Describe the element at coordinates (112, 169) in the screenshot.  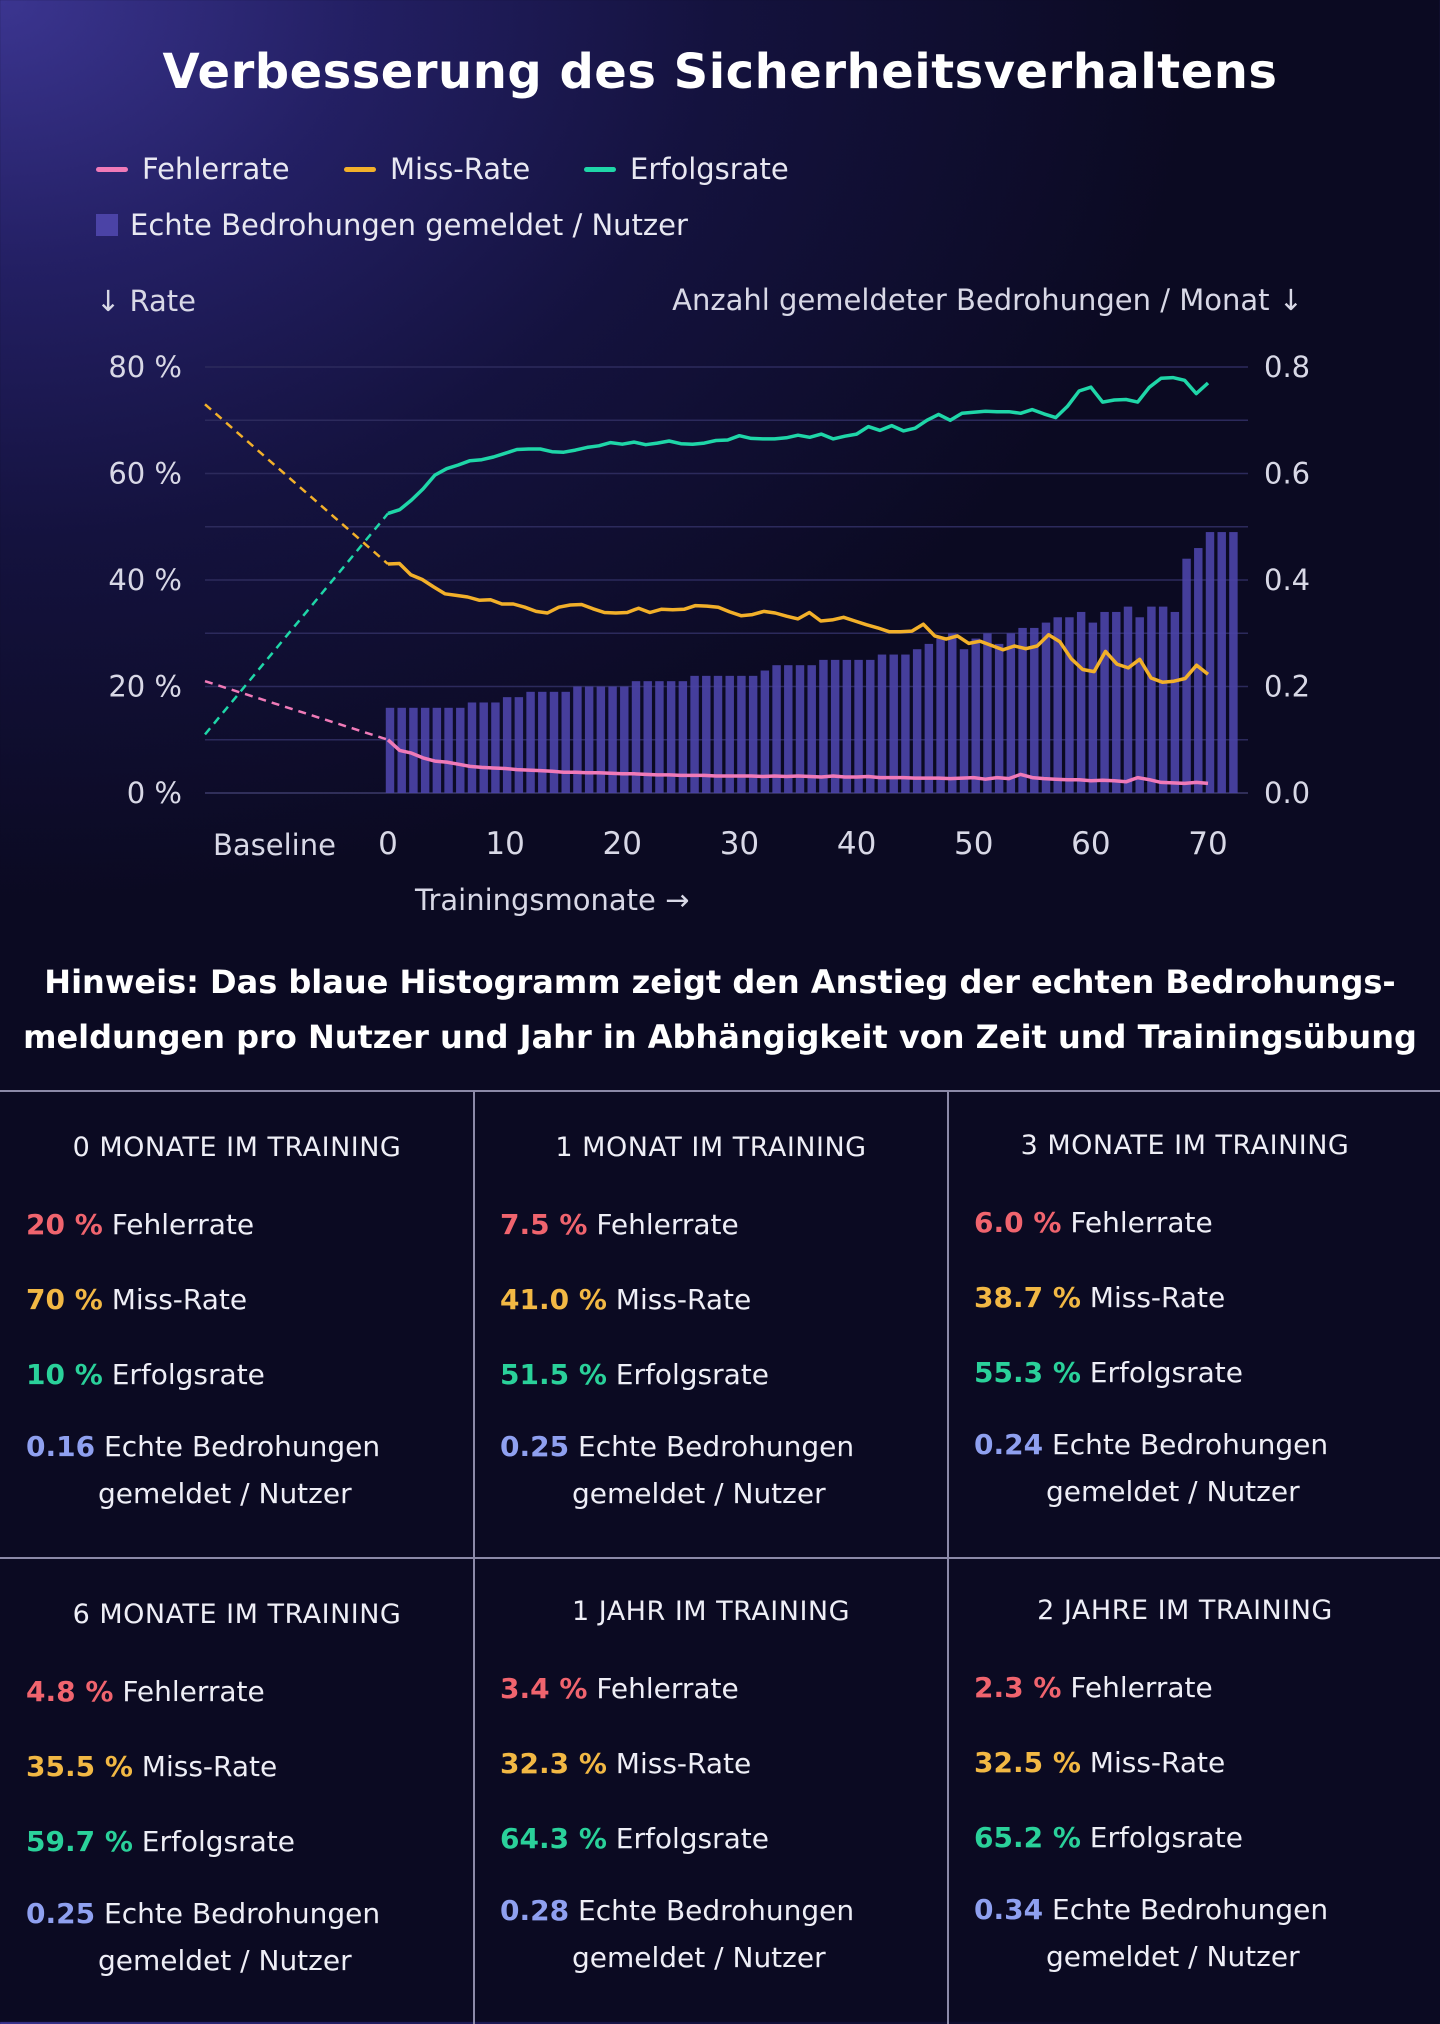
I see `legend-swatch-error` at that location.